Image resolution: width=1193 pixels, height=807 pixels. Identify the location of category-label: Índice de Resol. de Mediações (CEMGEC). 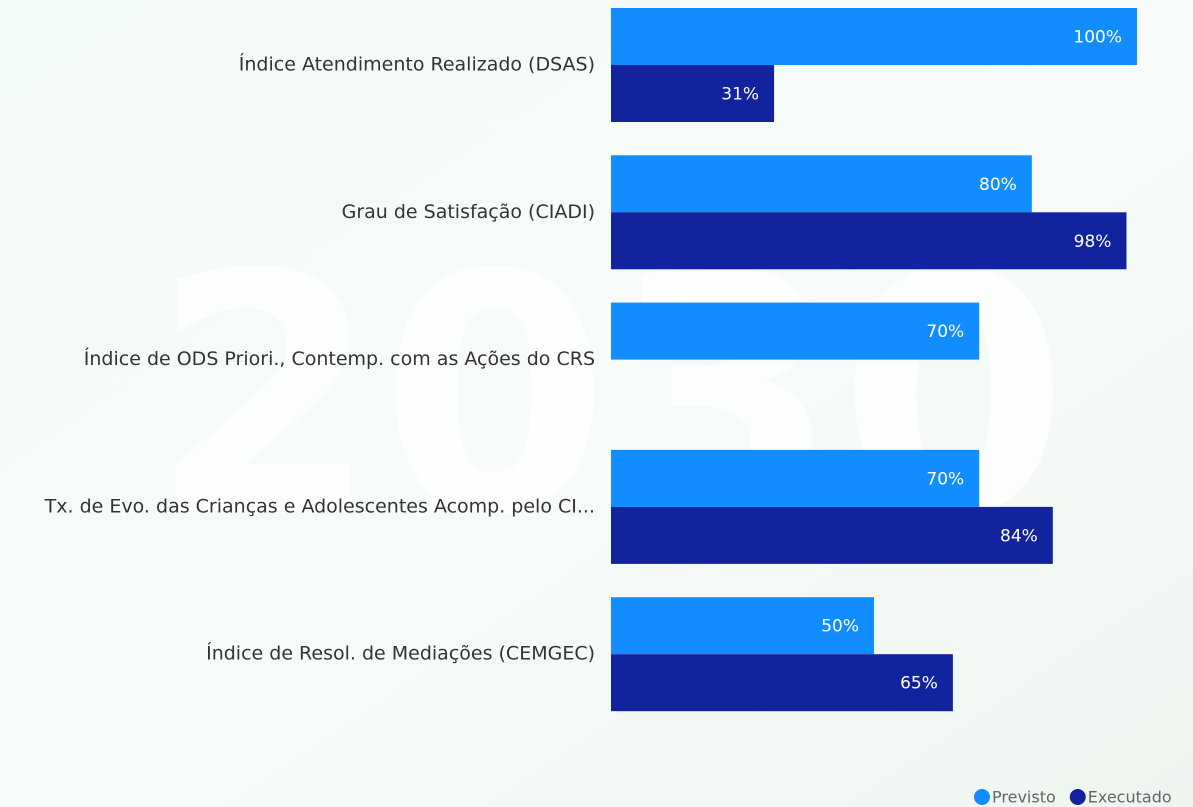
(400, 653).